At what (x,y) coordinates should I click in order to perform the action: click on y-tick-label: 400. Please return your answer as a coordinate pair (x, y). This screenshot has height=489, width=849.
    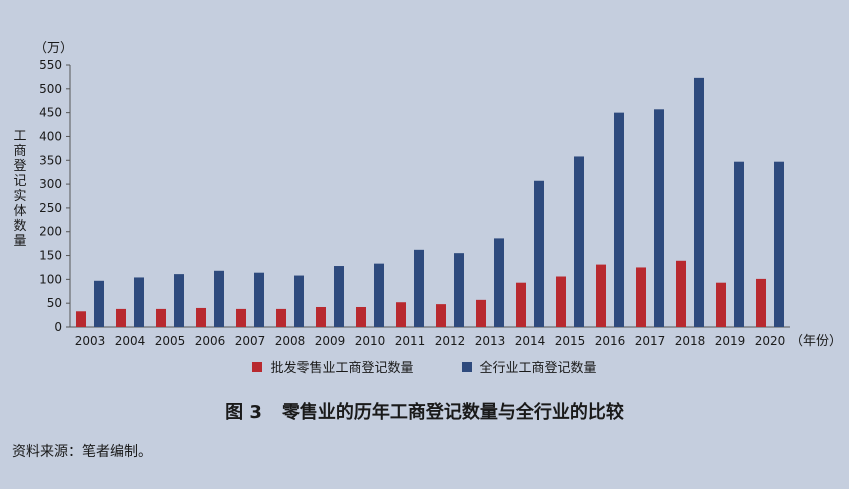
    Looking at the image, I should click on (50, 136).